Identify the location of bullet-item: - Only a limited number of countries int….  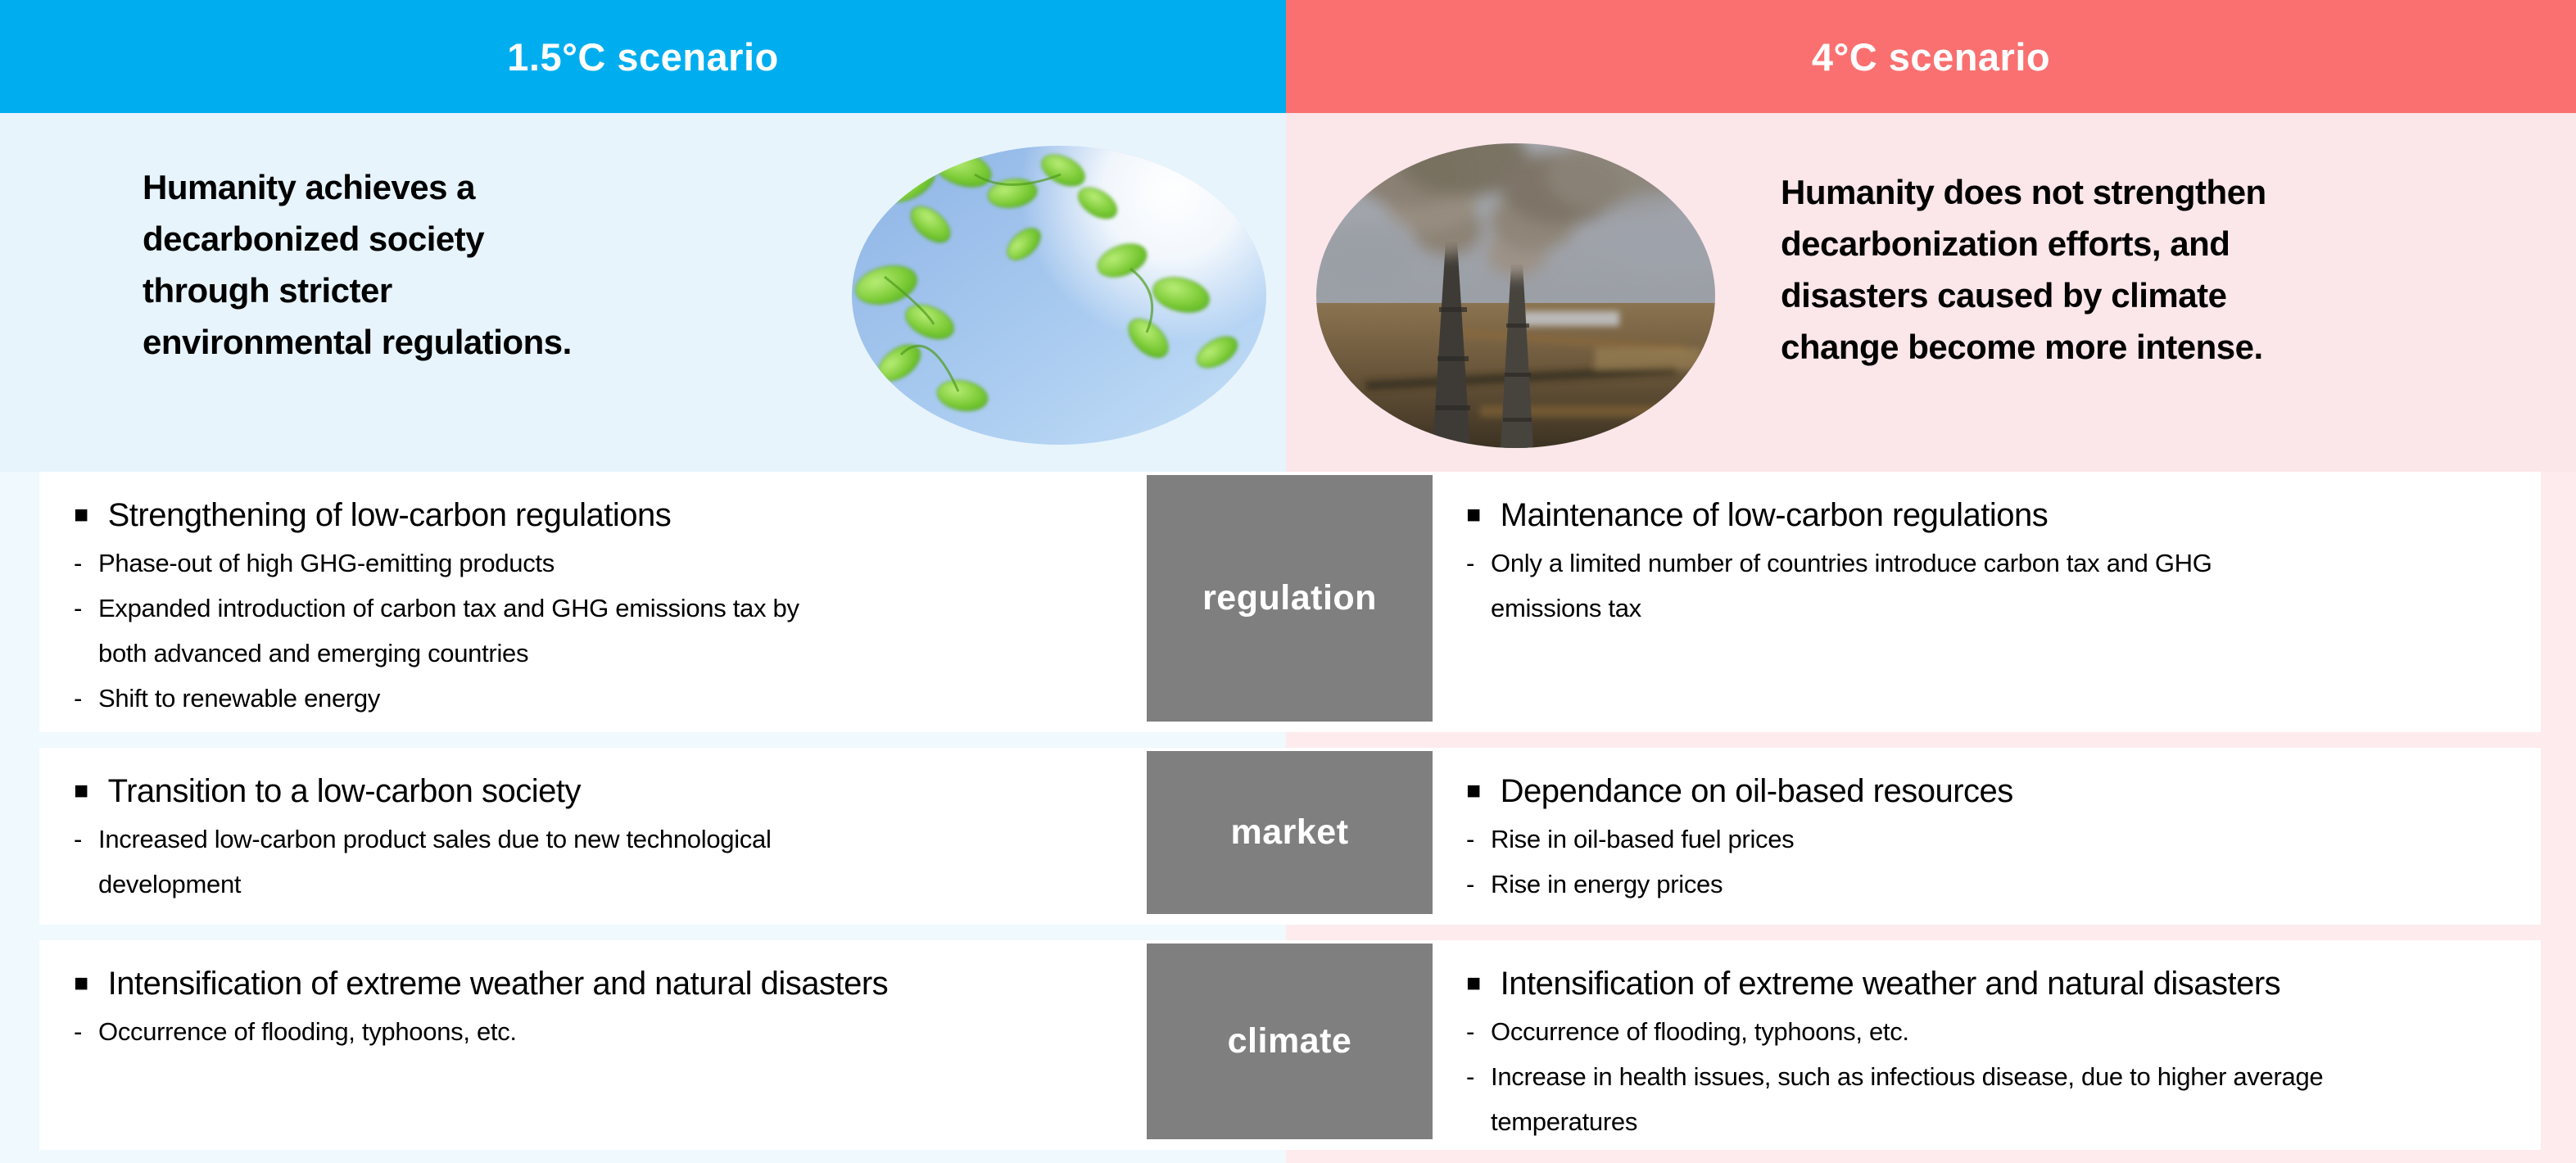
(2004, 586).